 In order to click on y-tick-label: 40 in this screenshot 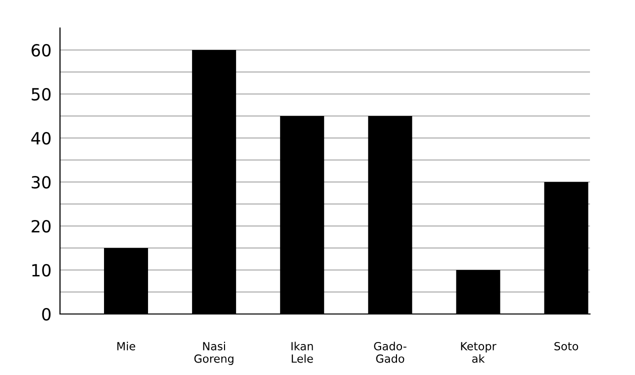, I will do `click(41, 138)`.